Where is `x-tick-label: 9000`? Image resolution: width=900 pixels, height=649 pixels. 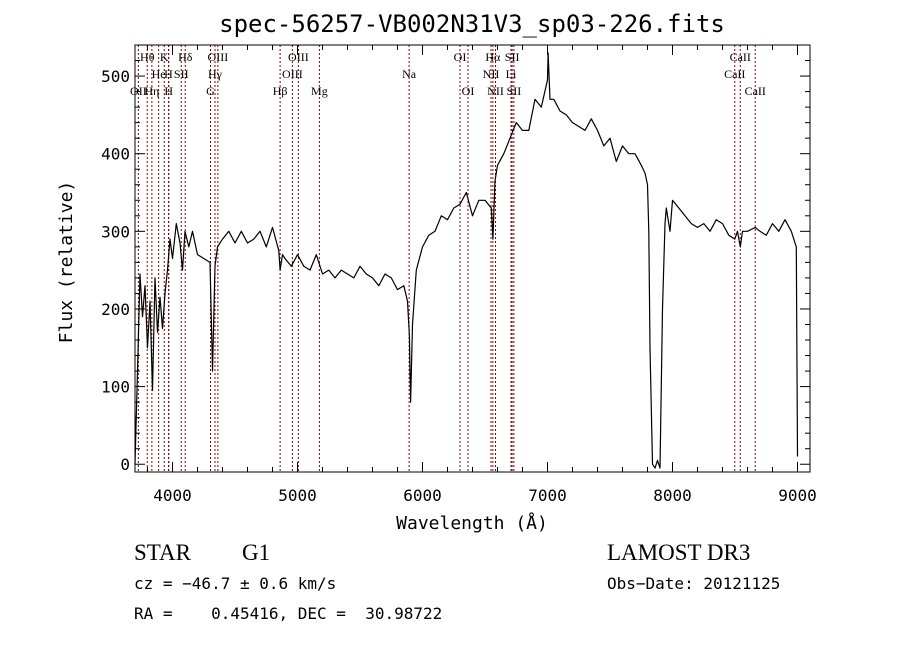
x-tick-label: 9000 is located at coordinates (797, 495).